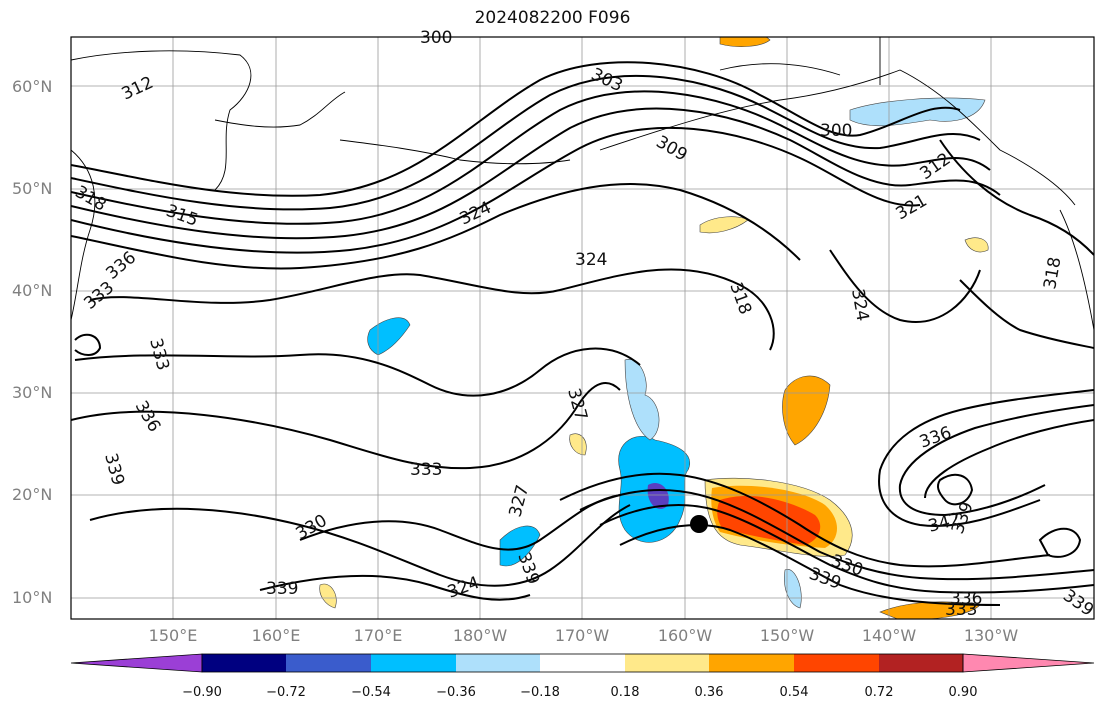 Image resolution: width=1105 pixels, height=712 pixels. Describe the element at coordinates (552, 18) in the screenshot. I see `map-title: 2024082200 F096` at that location.